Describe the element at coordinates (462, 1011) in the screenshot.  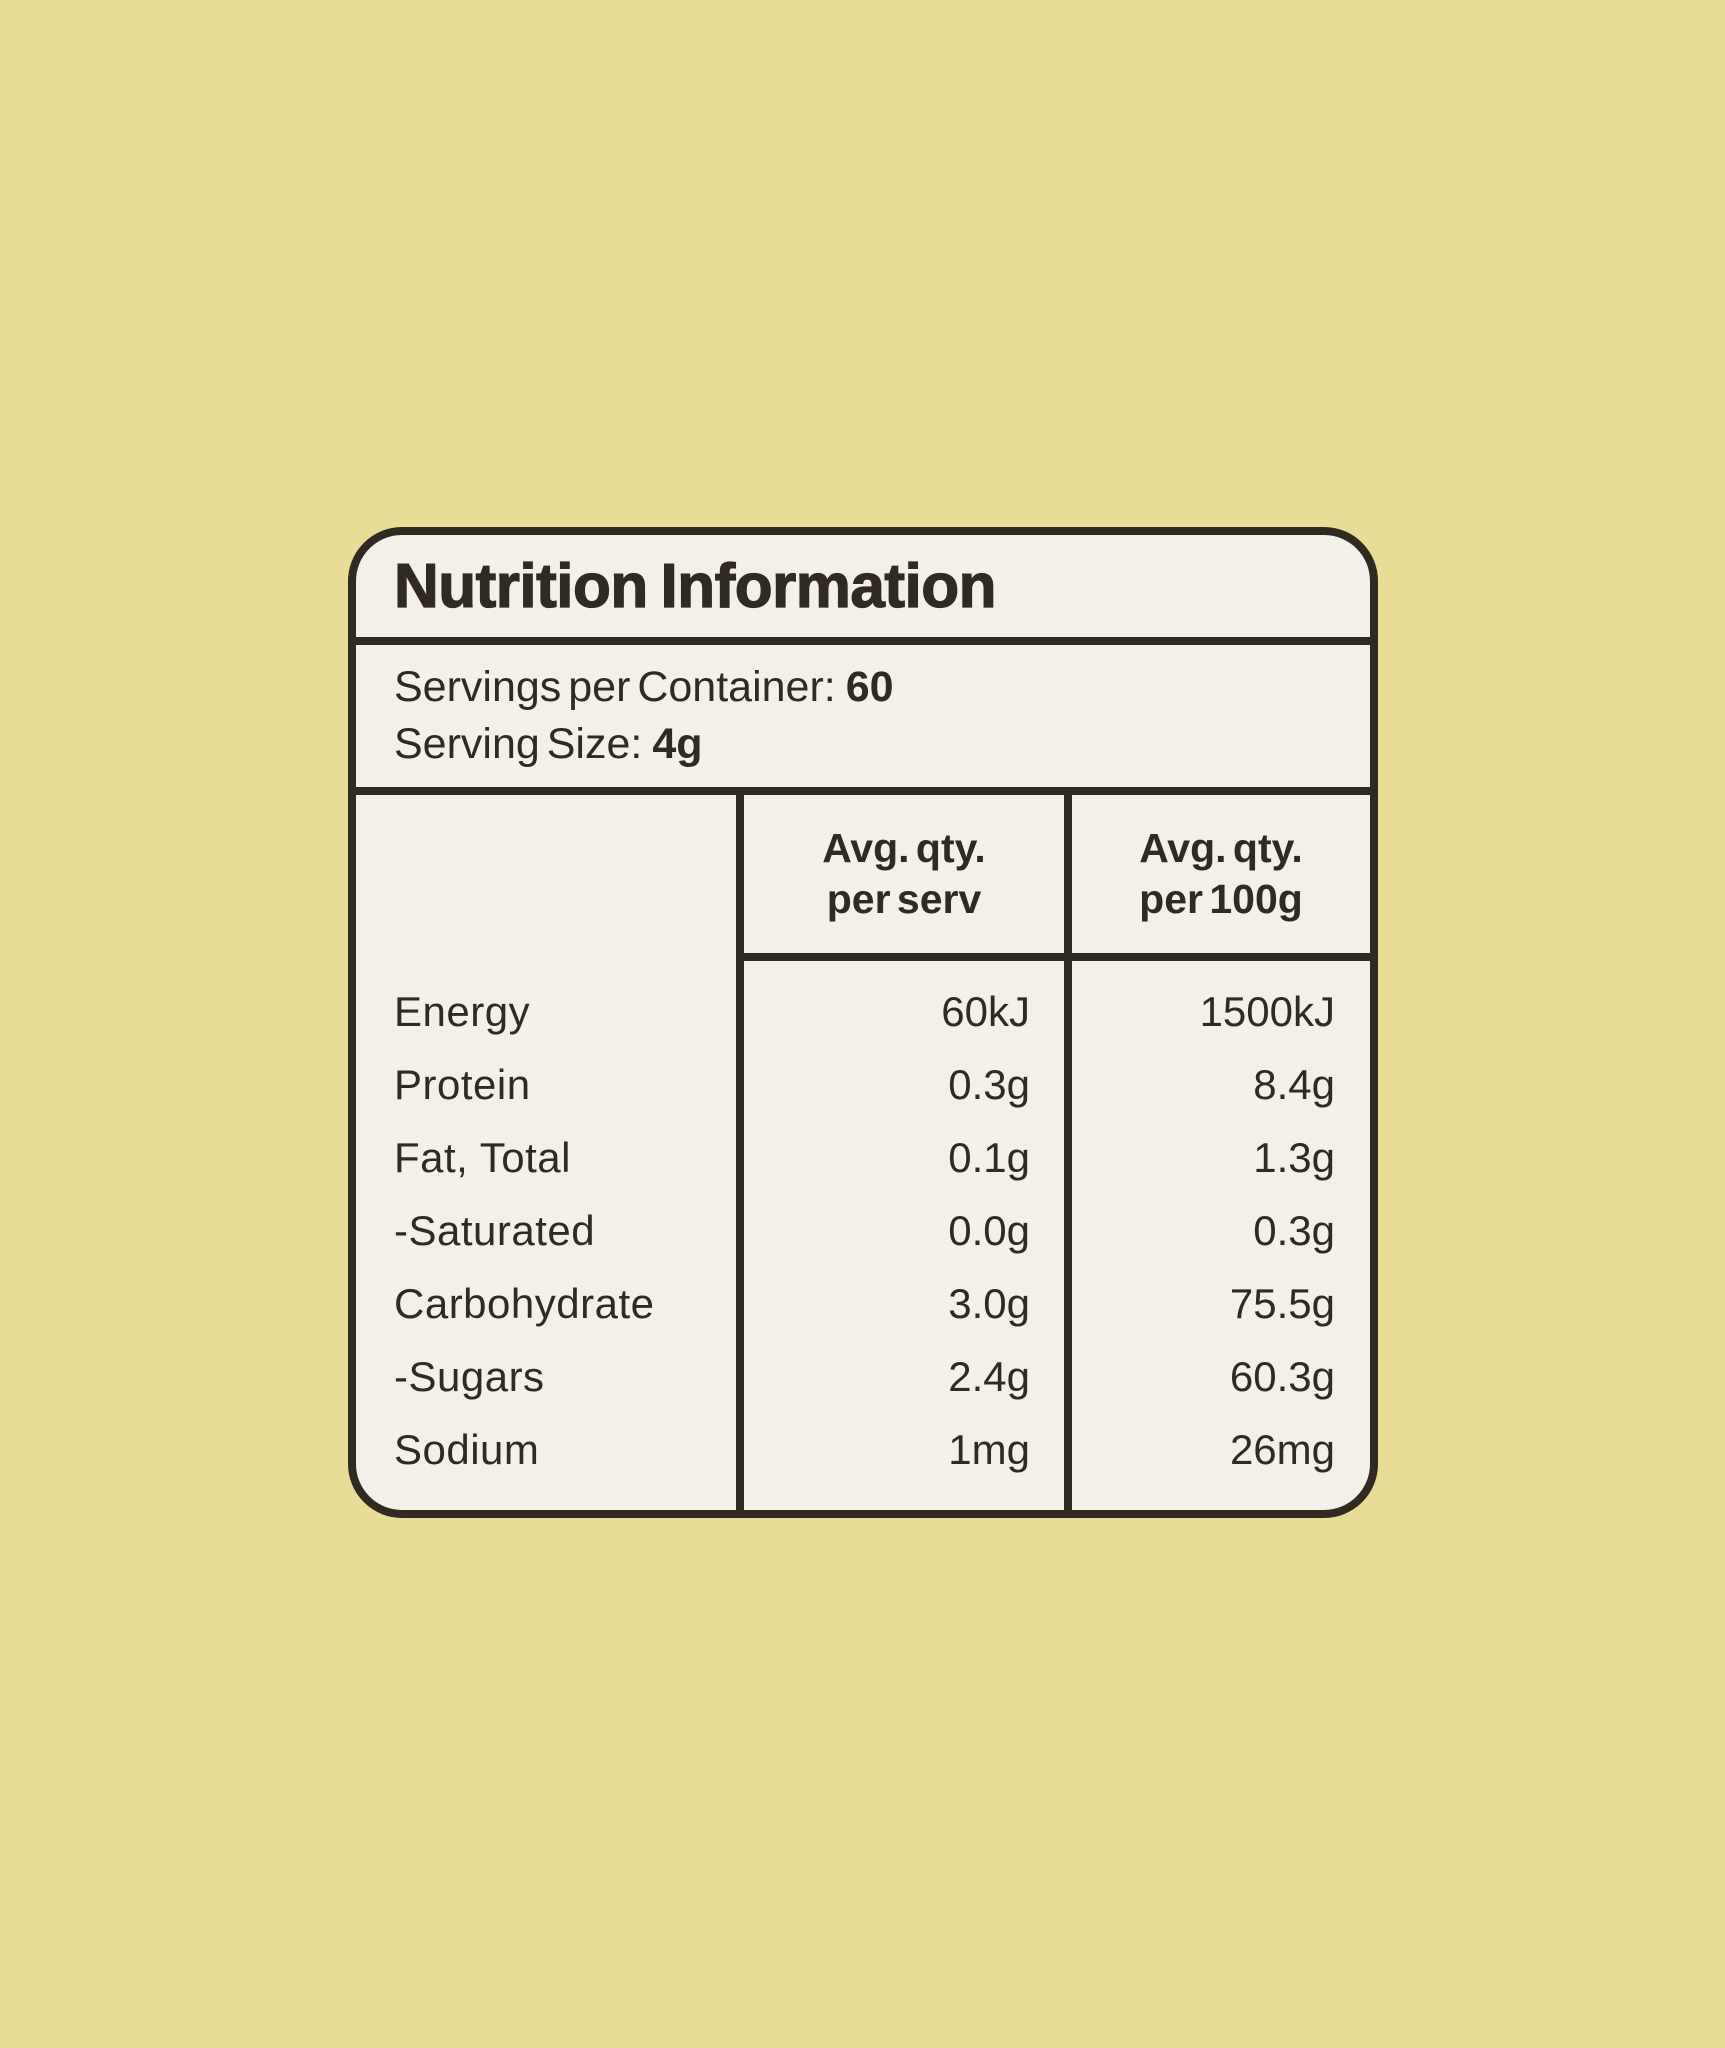
I see `nutrient-name: Energy` at that location.